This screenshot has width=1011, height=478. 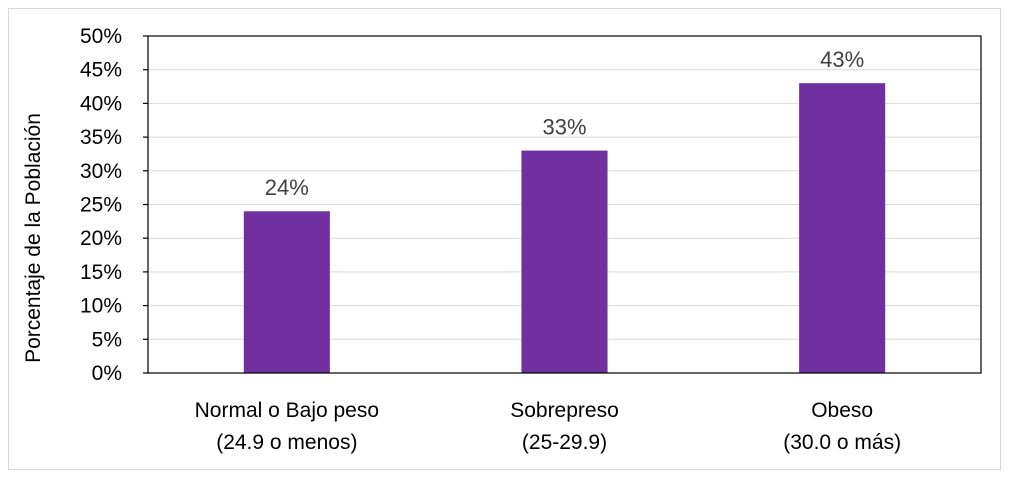 I want to click on y-tick-label: 25%, so click(x=101, y=205).